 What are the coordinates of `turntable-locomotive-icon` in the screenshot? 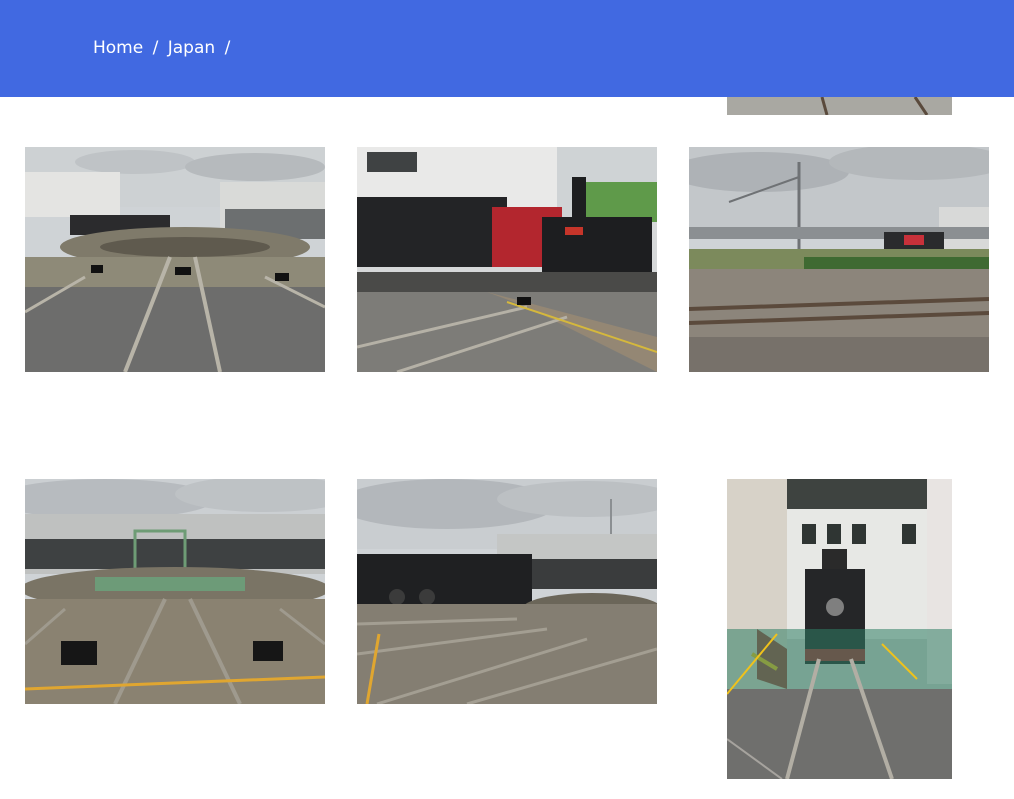 It's located at (507, 591).